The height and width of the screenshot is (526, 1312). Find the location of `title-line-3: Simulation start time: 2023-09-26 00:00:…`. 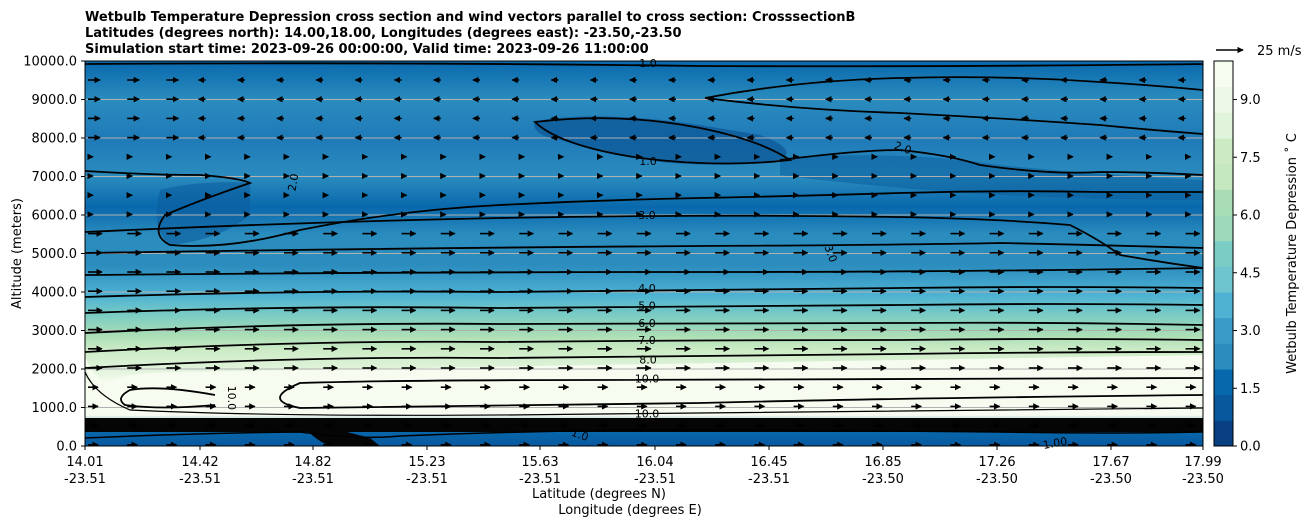

title-line-3: Simulation start time: 2023-09-26 00:00:… is located at coordinates (367, 49).